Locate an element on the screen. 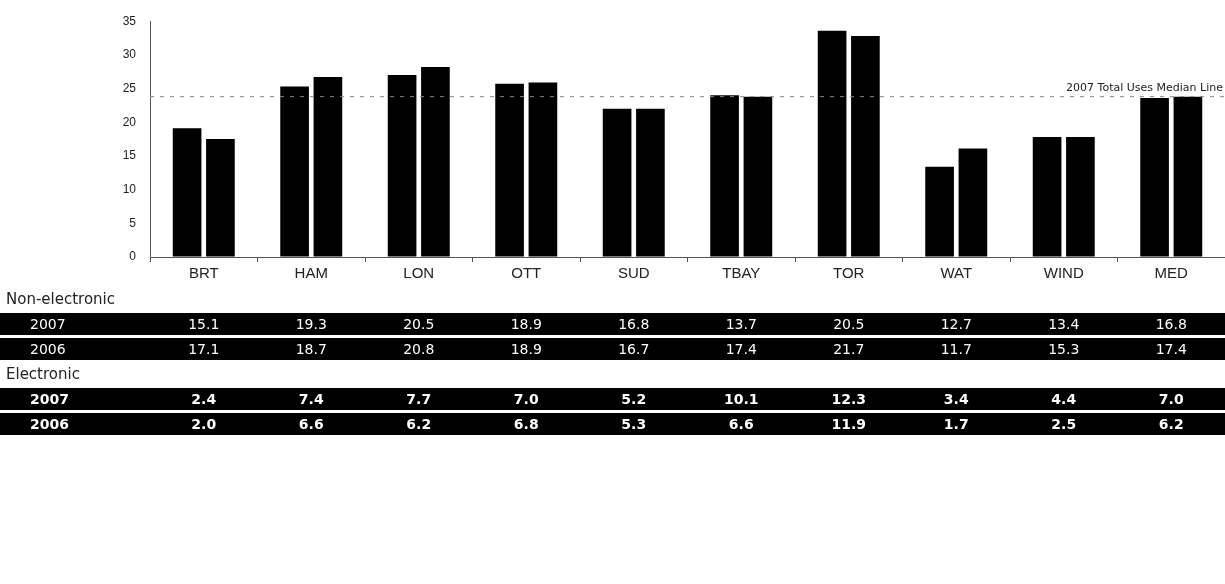  data-label: 10.1 is located at coordinates (741, 399).